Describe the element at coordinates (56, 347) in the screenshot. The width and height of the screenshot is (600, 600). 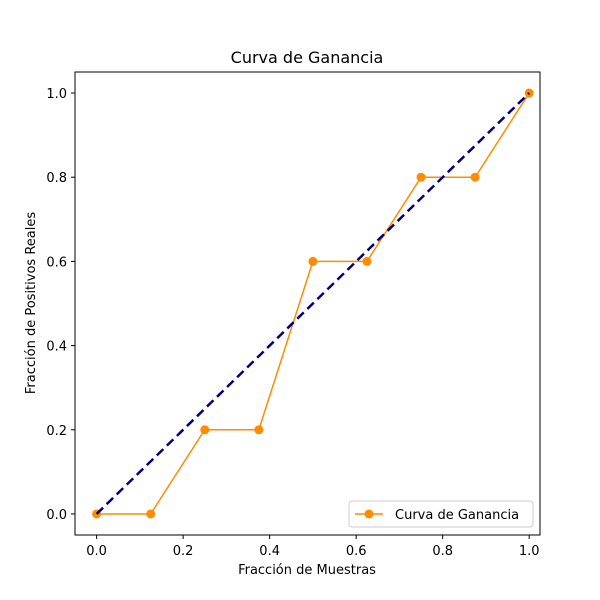
I see `y-tick-label: 0.4` at that location.